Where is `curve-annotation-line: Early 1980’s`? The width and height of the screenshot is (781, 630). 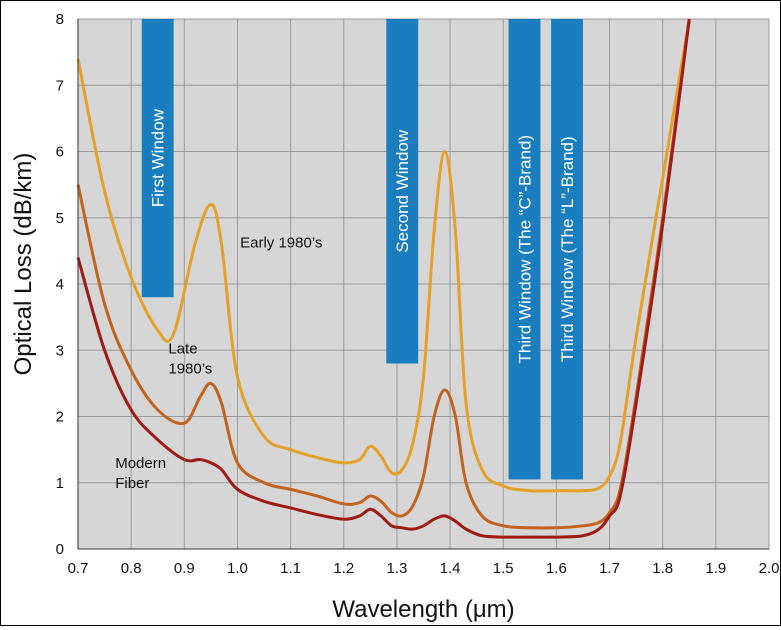
curve-annotation-line: Early 1980’s is located at coordinates (281, 243).